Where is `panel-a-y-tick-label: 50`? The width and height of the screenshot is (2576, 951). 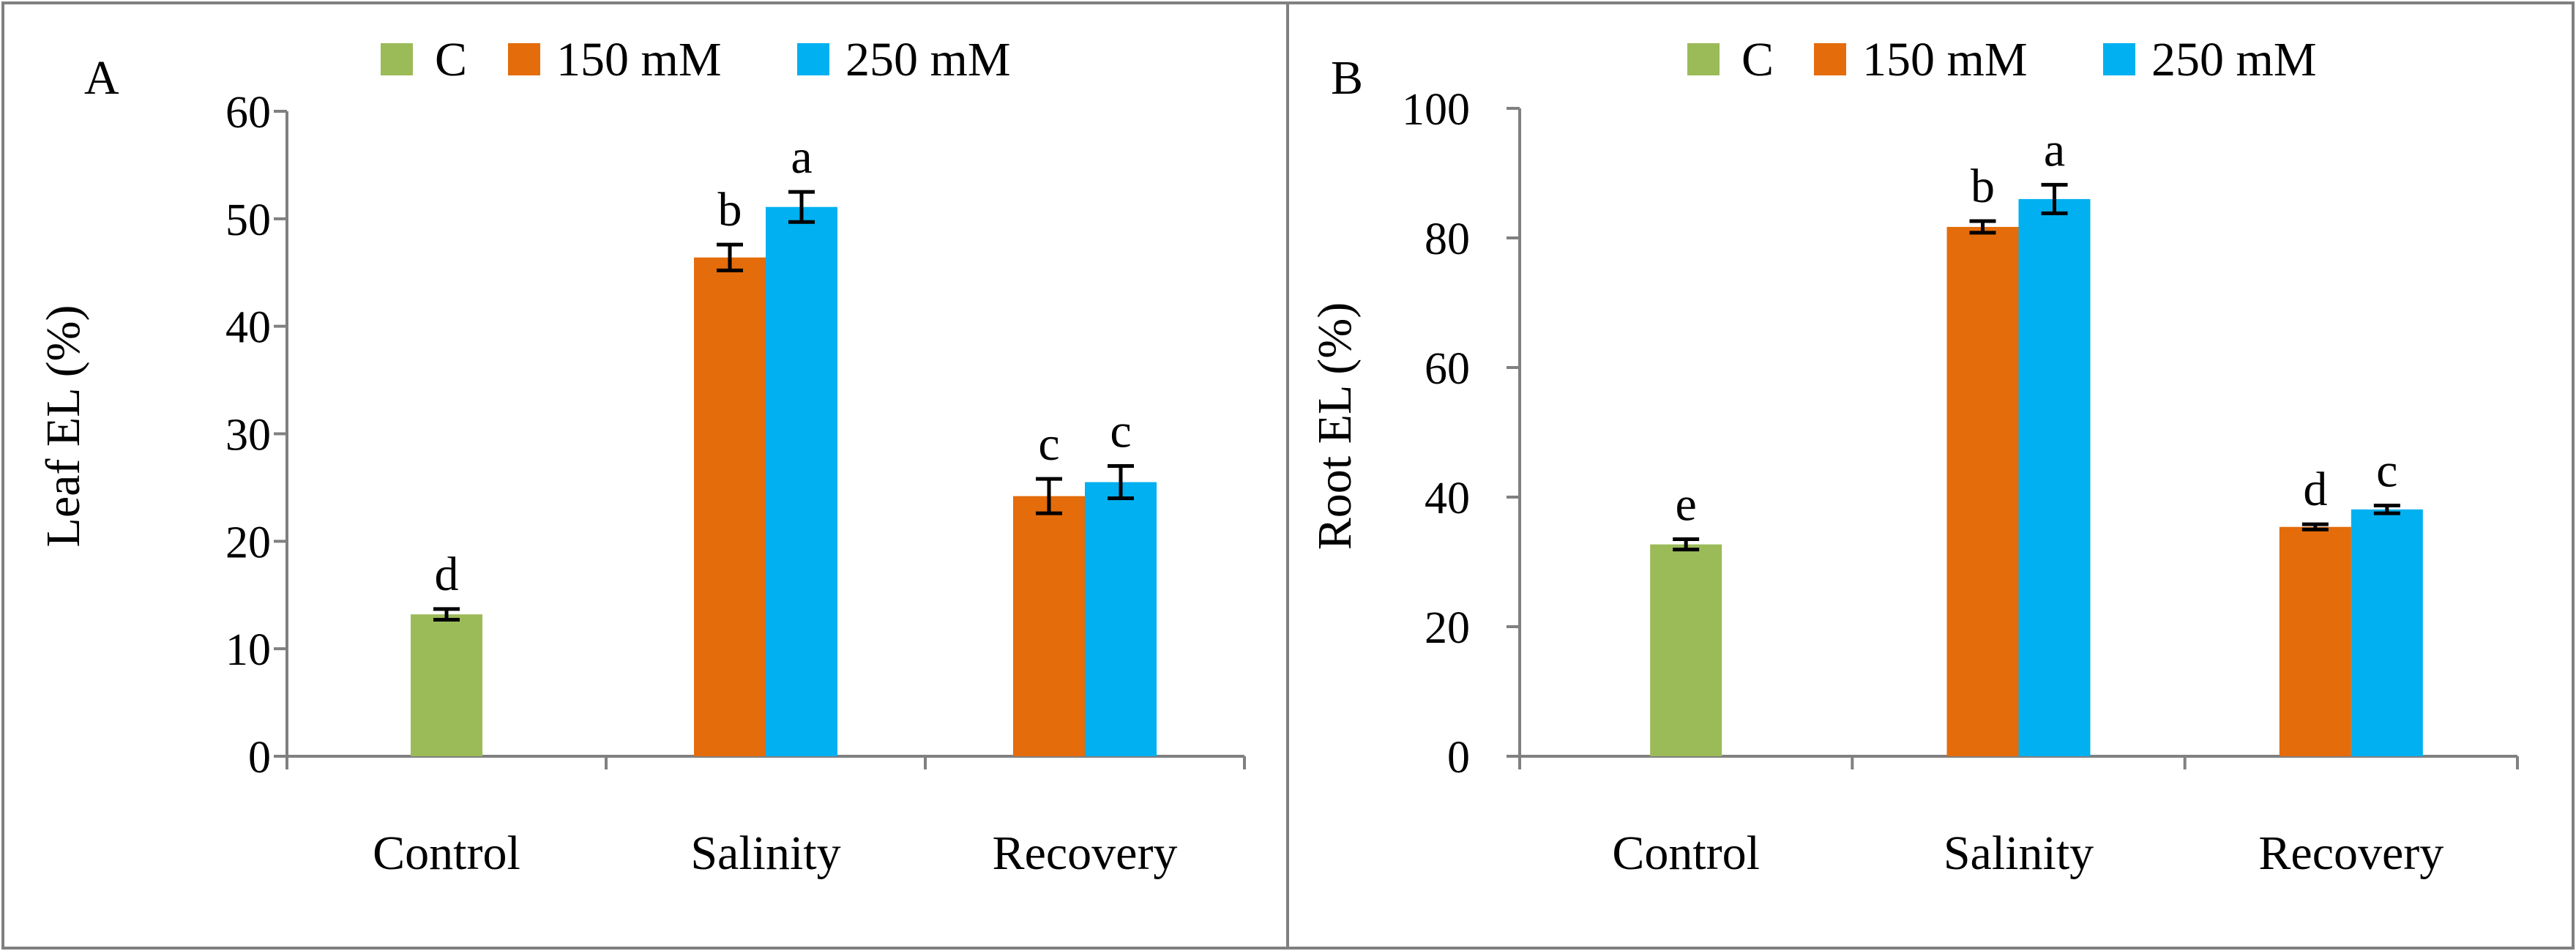 panel-a-y-tick-label: 50 is located at coordinates (248, 220).